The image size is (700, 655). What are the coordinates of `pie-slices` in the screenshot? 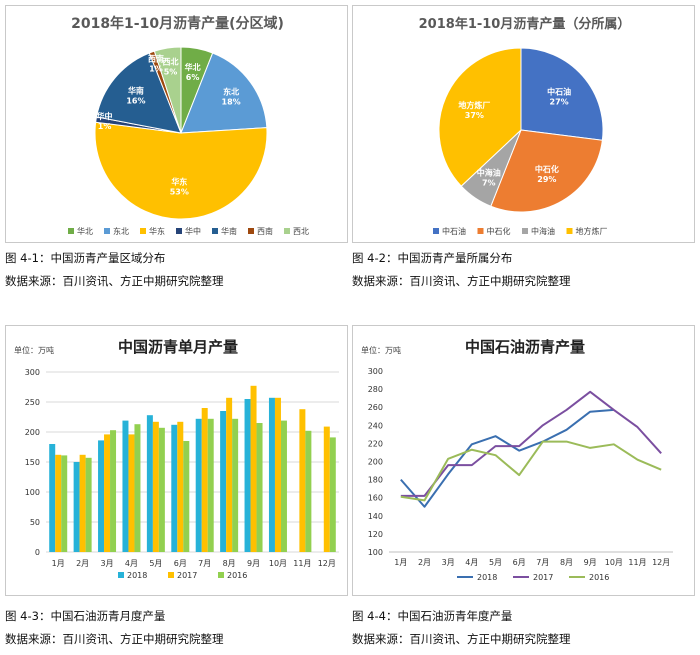 It's located at (181, 133).